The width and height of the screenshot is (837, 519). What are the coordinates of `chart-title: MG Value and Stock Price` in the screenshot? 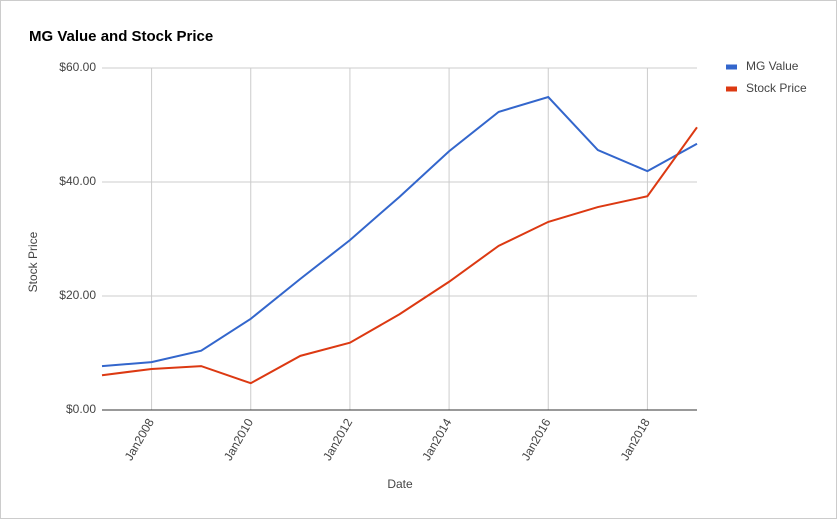 It's located at (121, 36).